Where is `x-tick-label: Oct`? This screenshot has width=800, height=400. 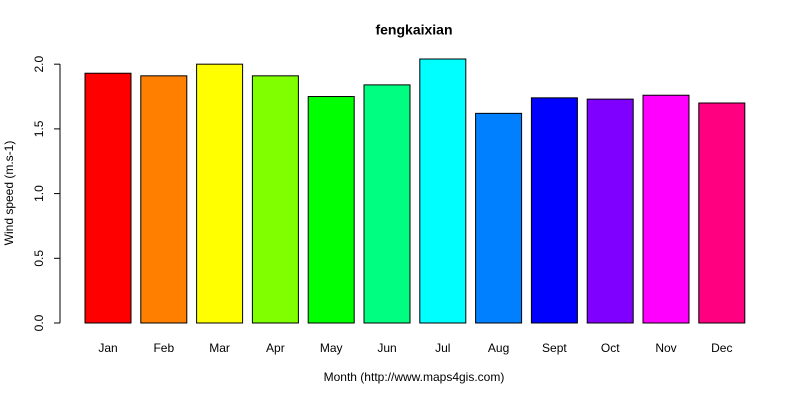
x-tick-label: Oct is located at coordinates (610, 348).